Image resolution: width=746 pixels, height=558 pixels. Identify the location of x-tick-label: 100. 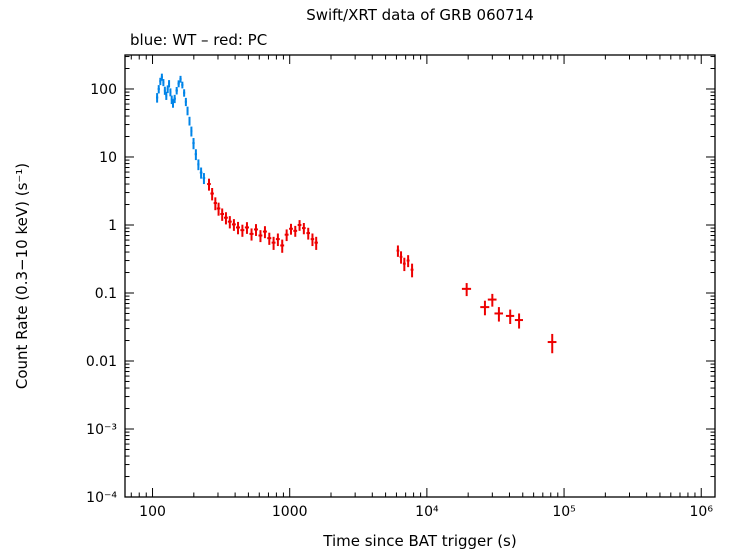
(152, 512).